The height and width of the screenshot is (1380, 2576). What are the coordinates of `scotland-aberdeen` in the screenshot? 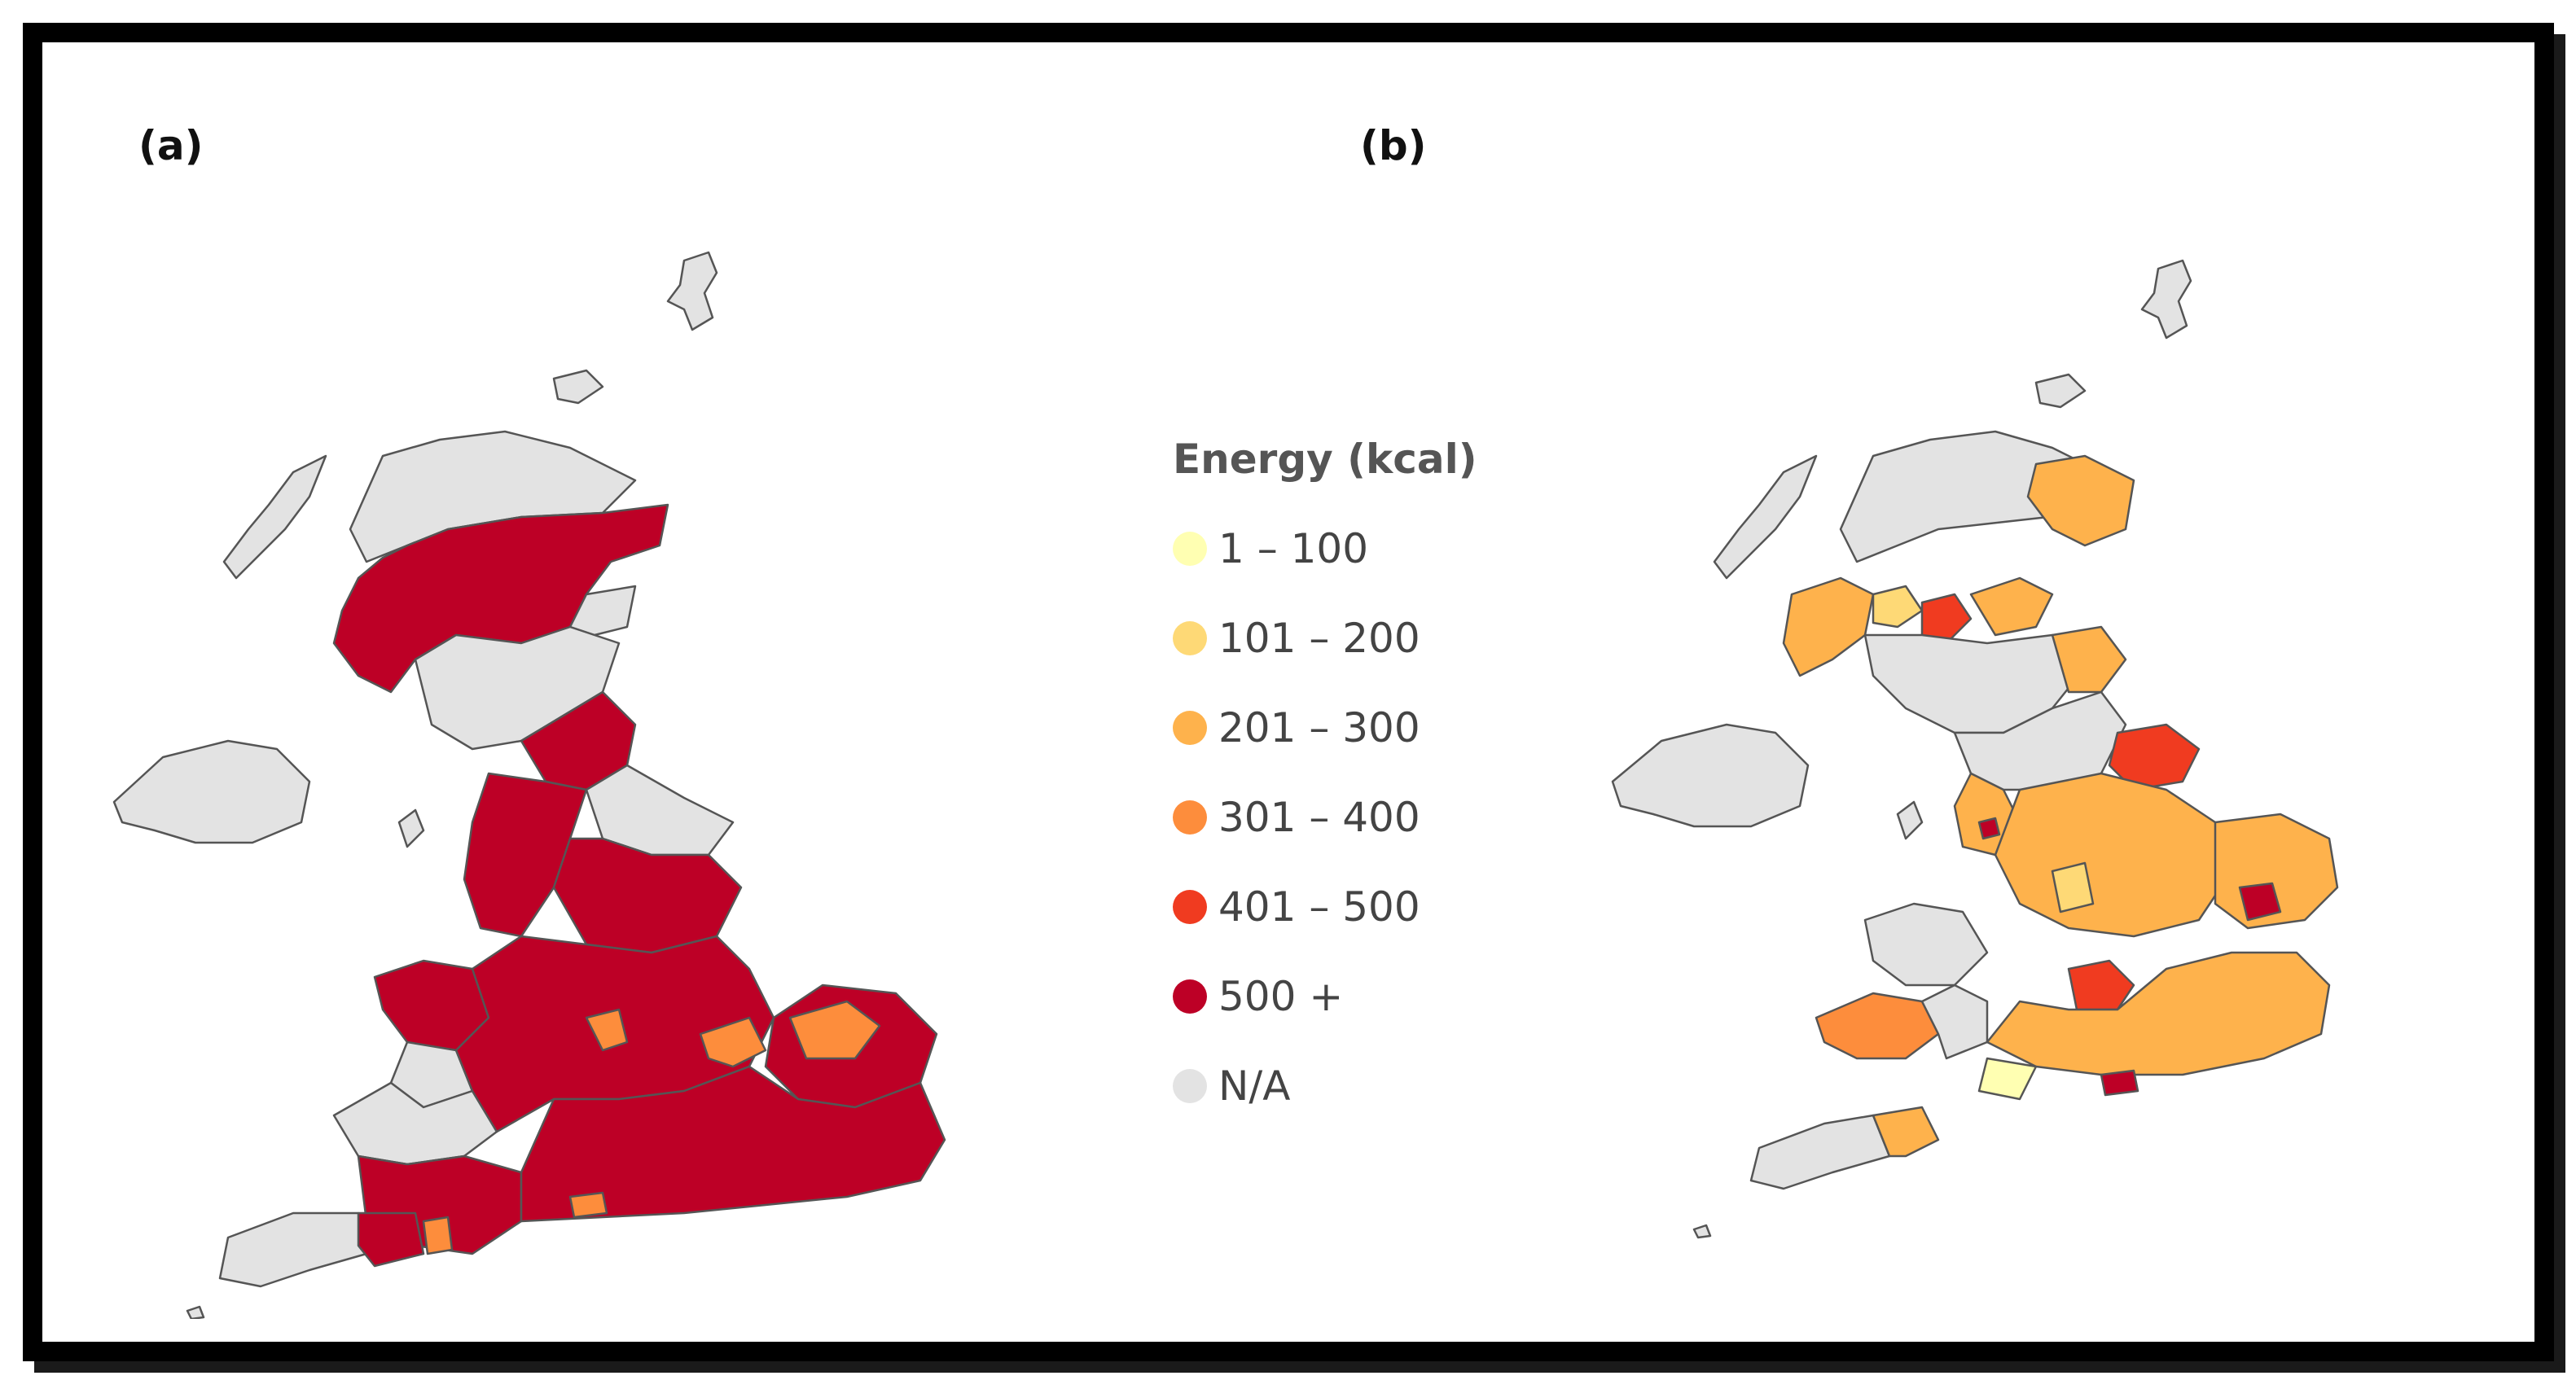 It's located at (602, 611).